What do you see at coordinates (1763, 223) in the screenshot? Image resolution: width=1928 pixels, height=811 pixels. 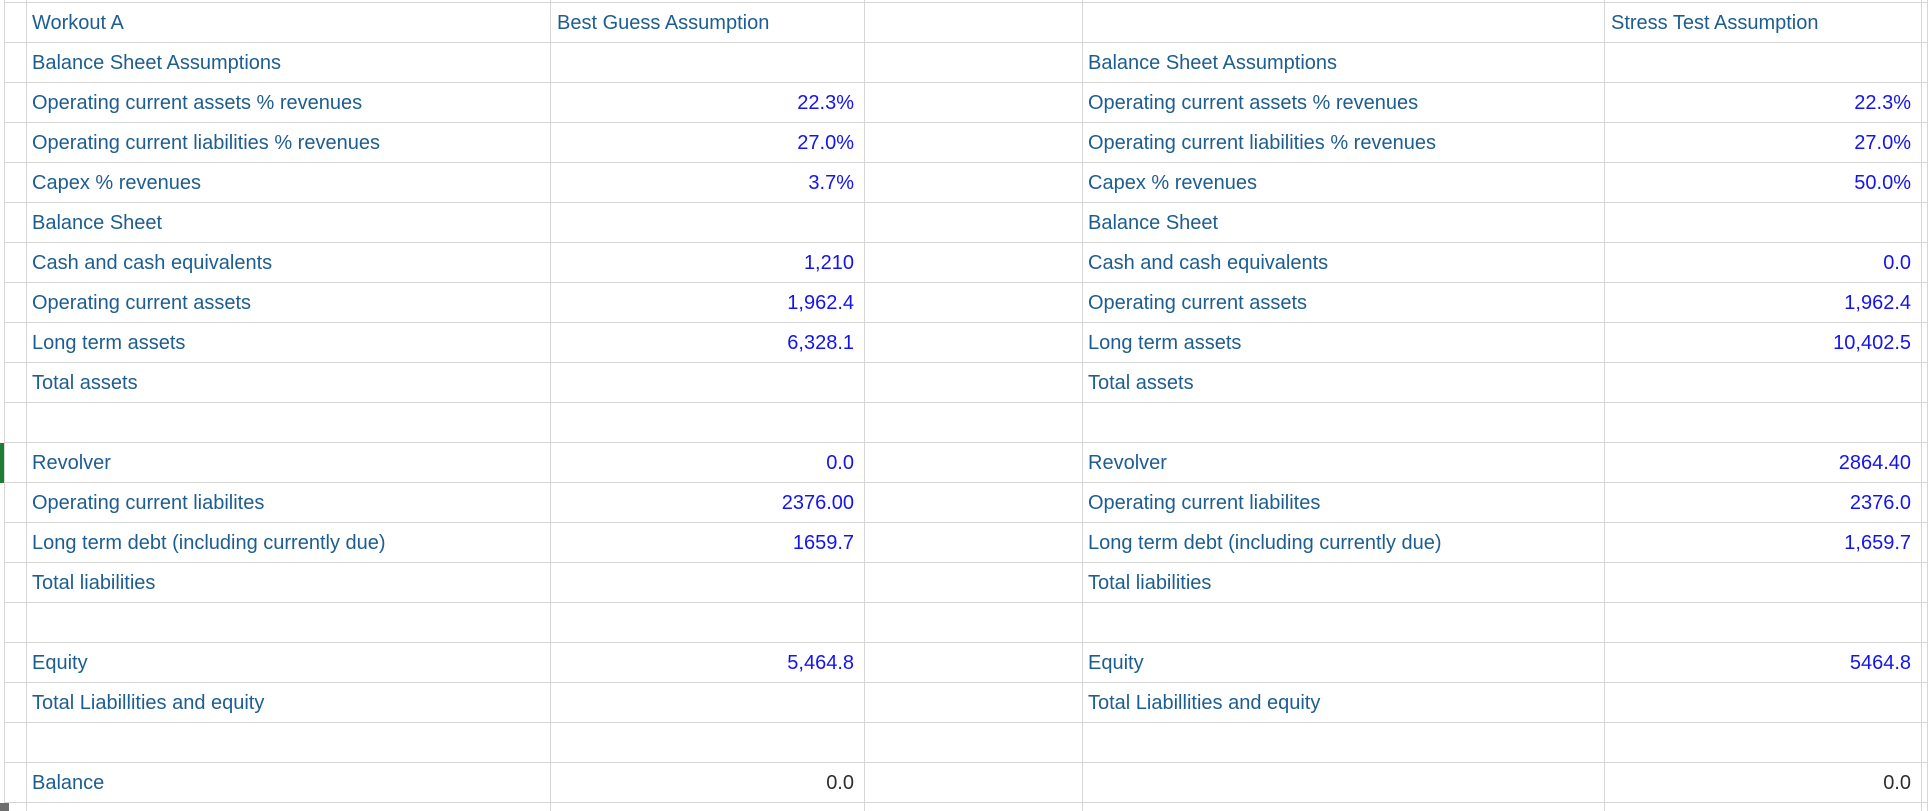 I see `cell-F6` at bounding box center [1763, 223].